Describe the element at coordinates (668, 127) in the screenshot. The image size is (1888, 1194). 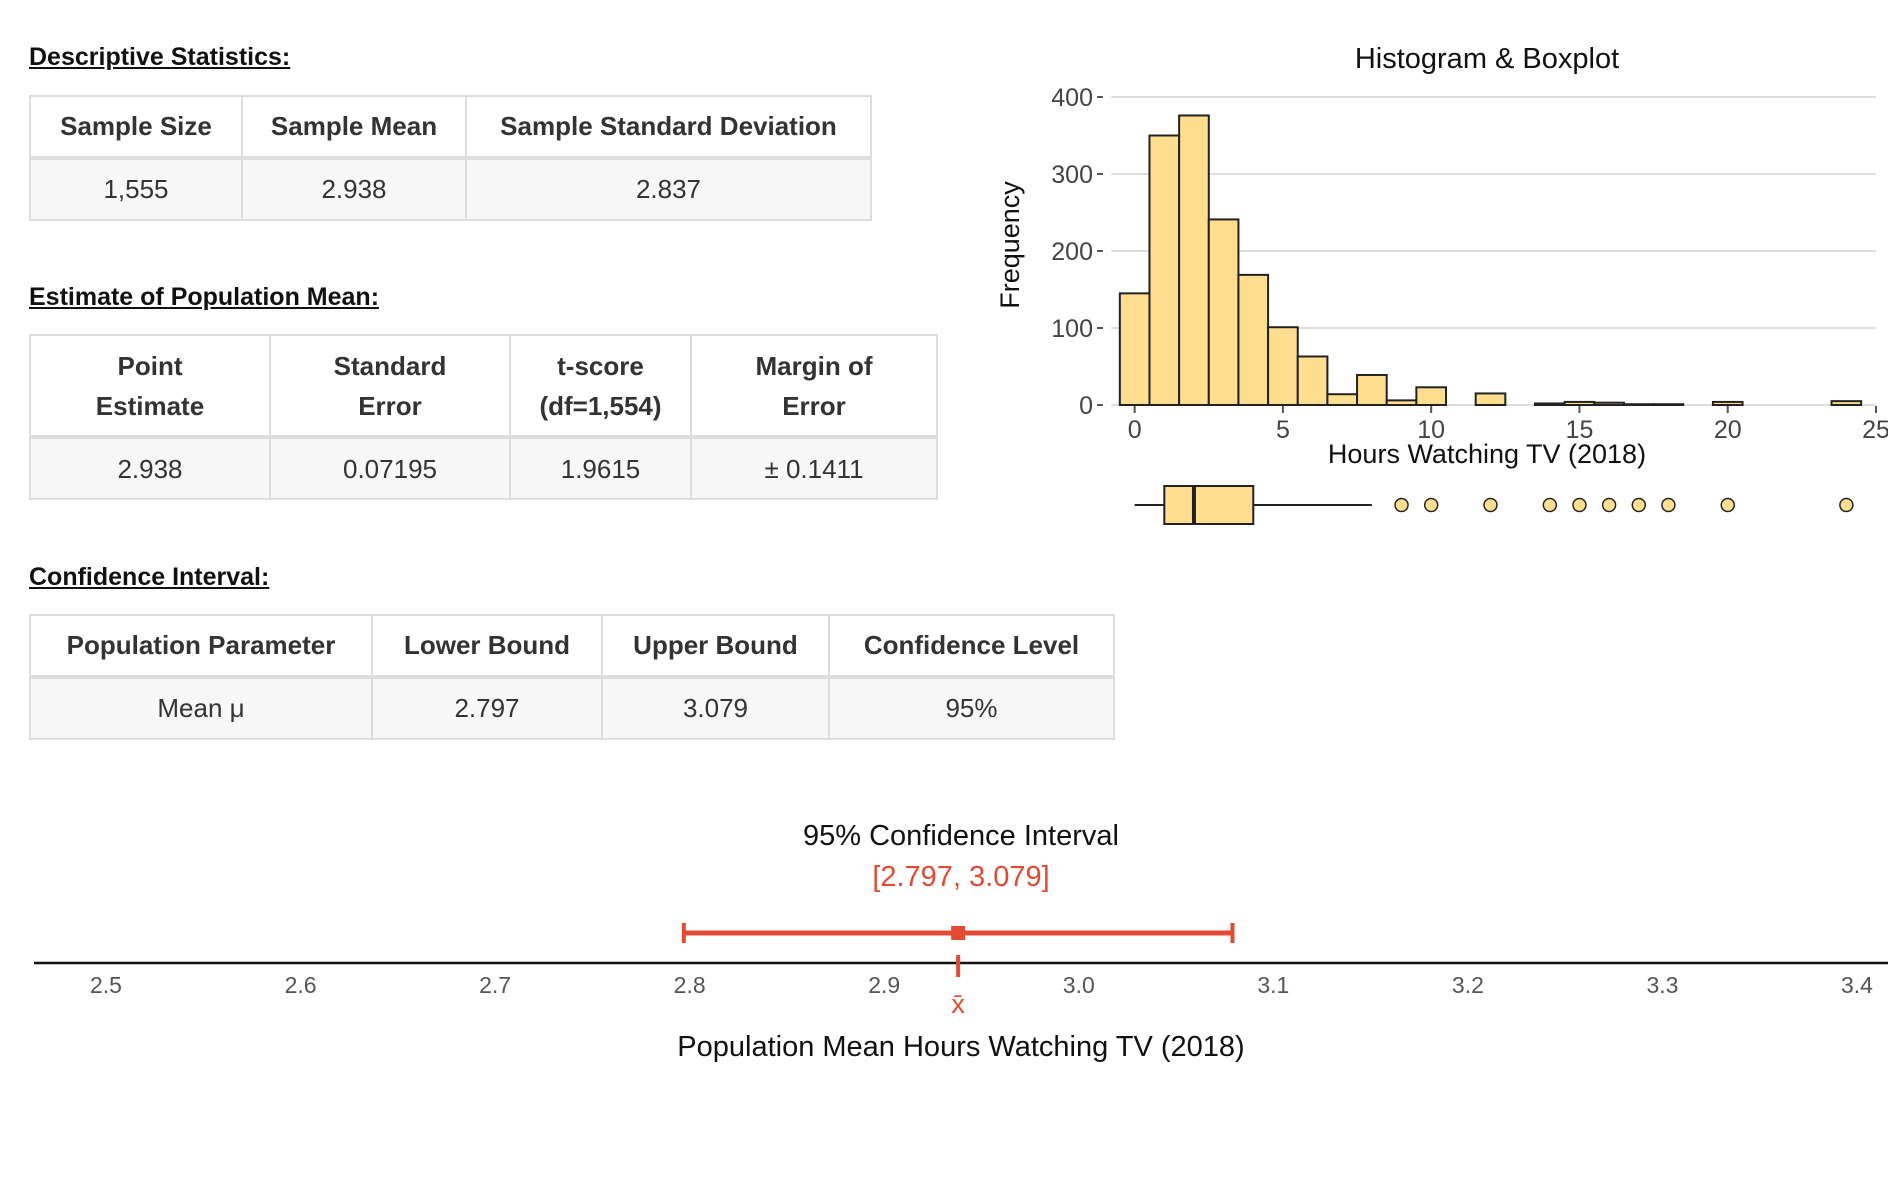
I see `col-header-sample-sd: Sample Standard Deviation` at that location.